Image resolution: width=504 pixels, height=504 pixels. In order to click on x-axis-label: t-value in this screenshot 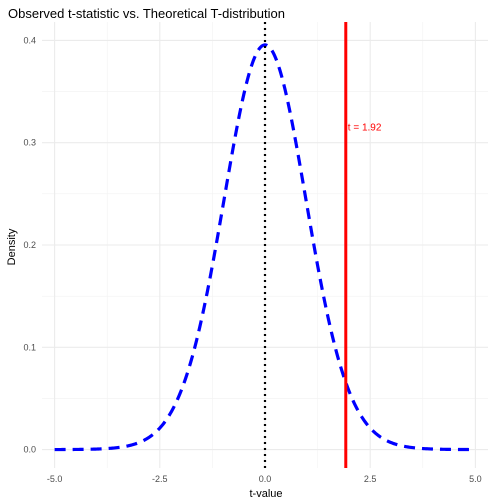, I will do `click(265, 494)`.